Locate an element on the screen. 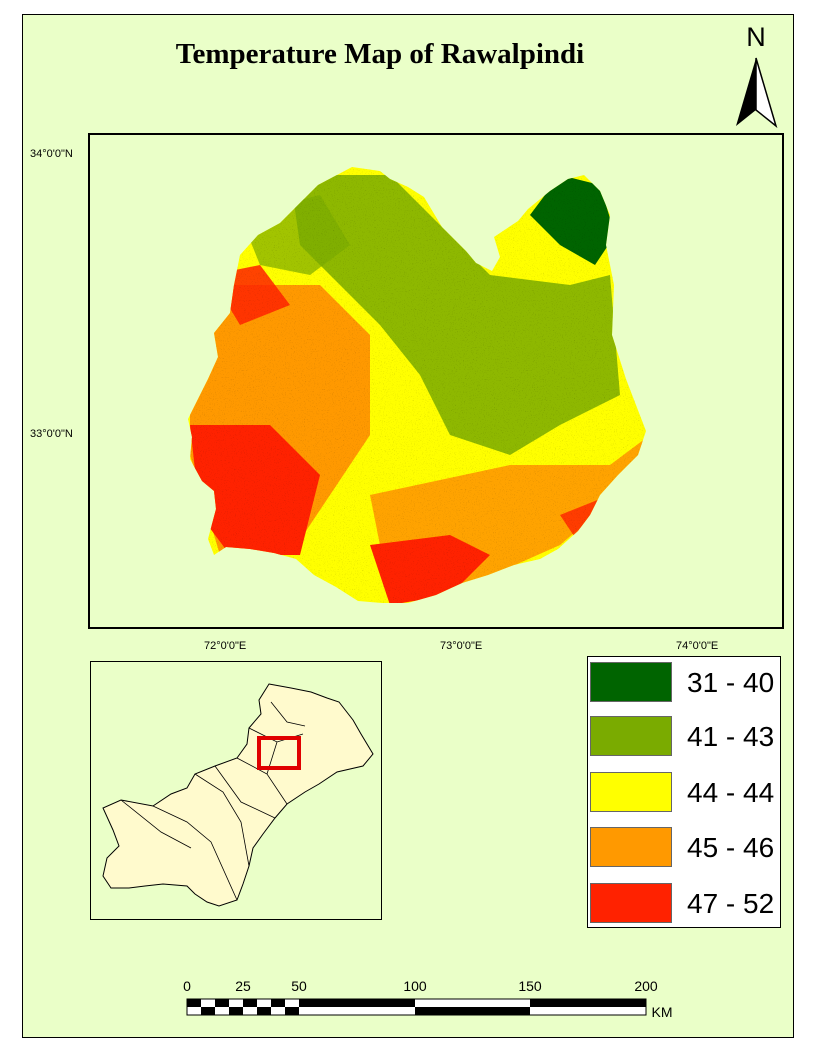 This screenshot has height=1056, width=816. longitude-label-74e: 74°0'0"E is located at coordinates (697, 646).